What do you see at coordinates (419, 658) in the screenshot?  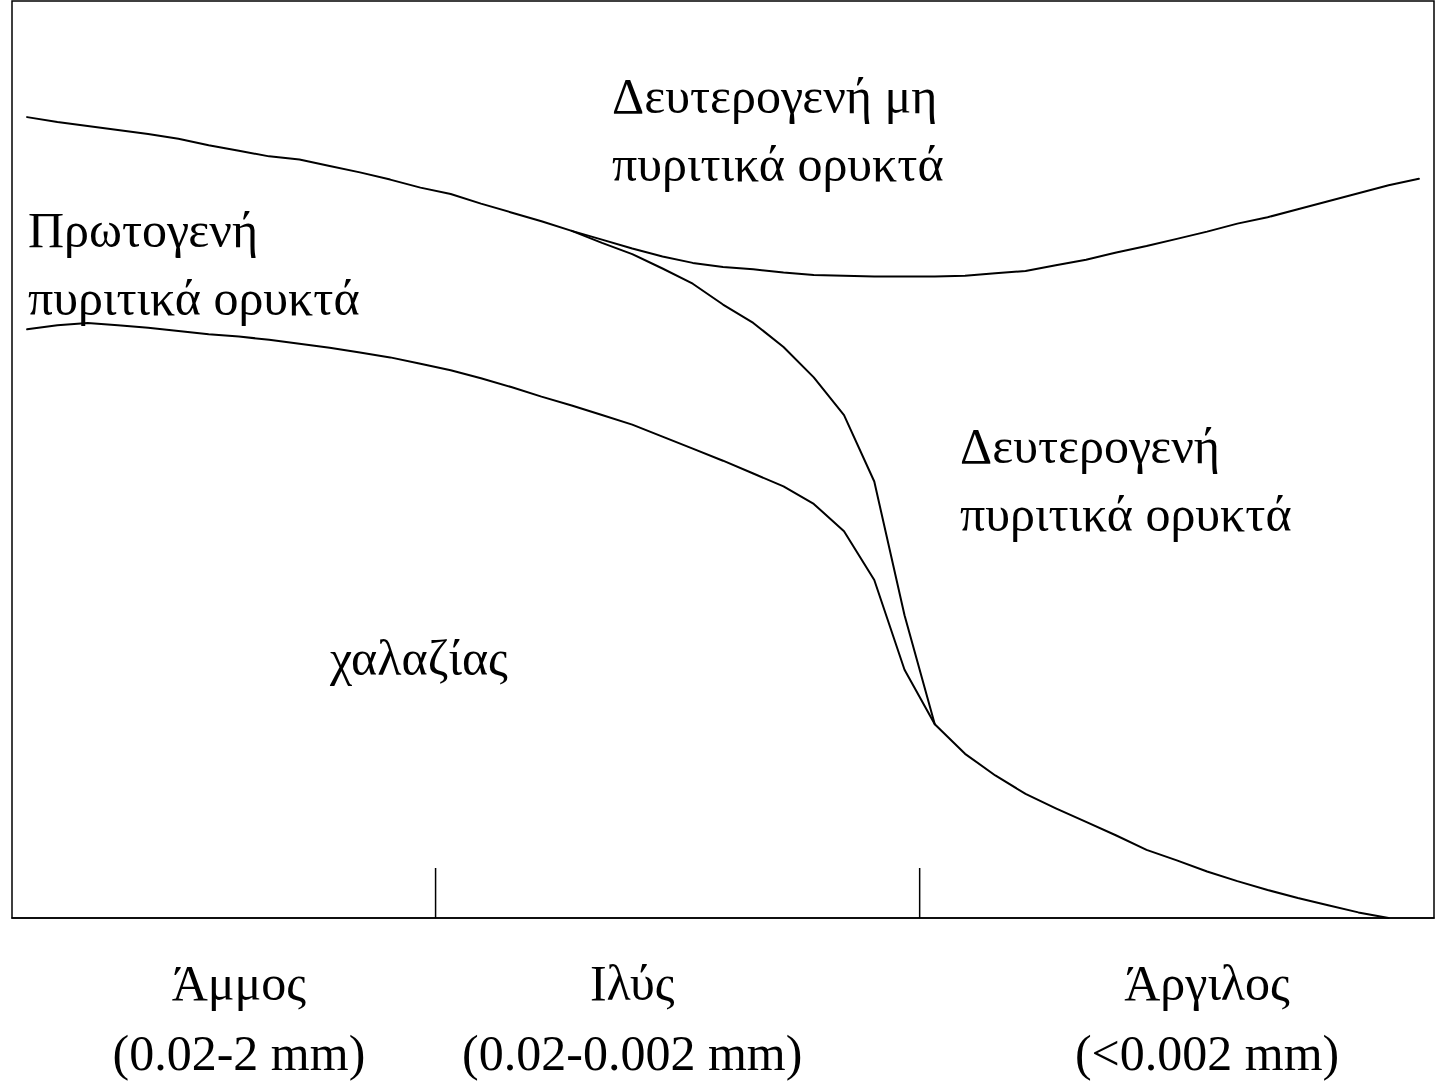 I see `annotation: χαλαζίας` at bounding box center [419, 658].